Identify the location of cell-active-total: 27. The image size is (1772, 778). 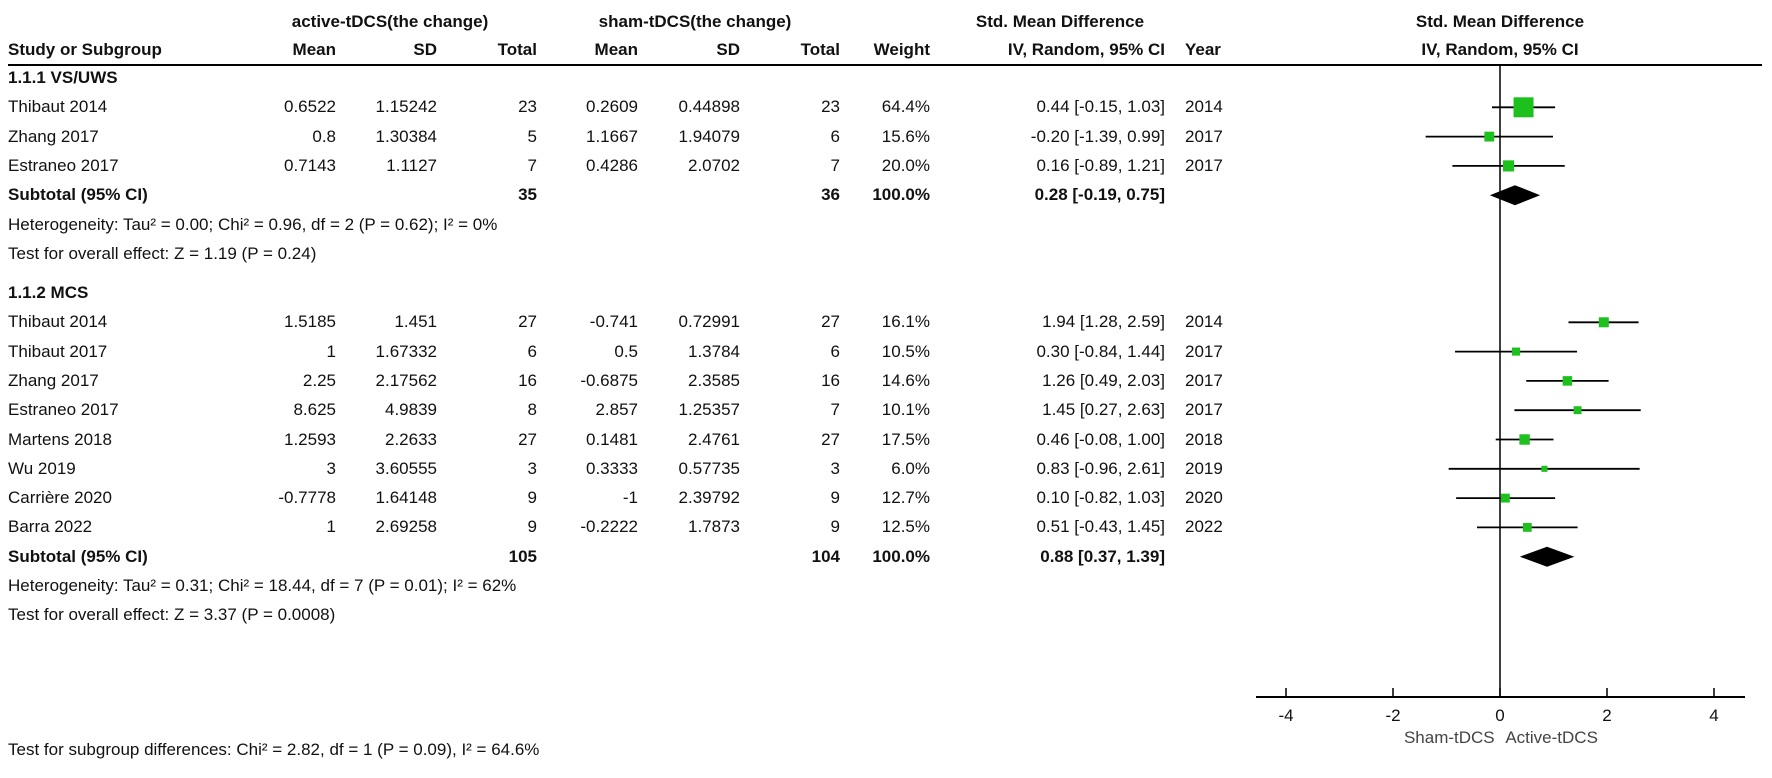
(527, 322).